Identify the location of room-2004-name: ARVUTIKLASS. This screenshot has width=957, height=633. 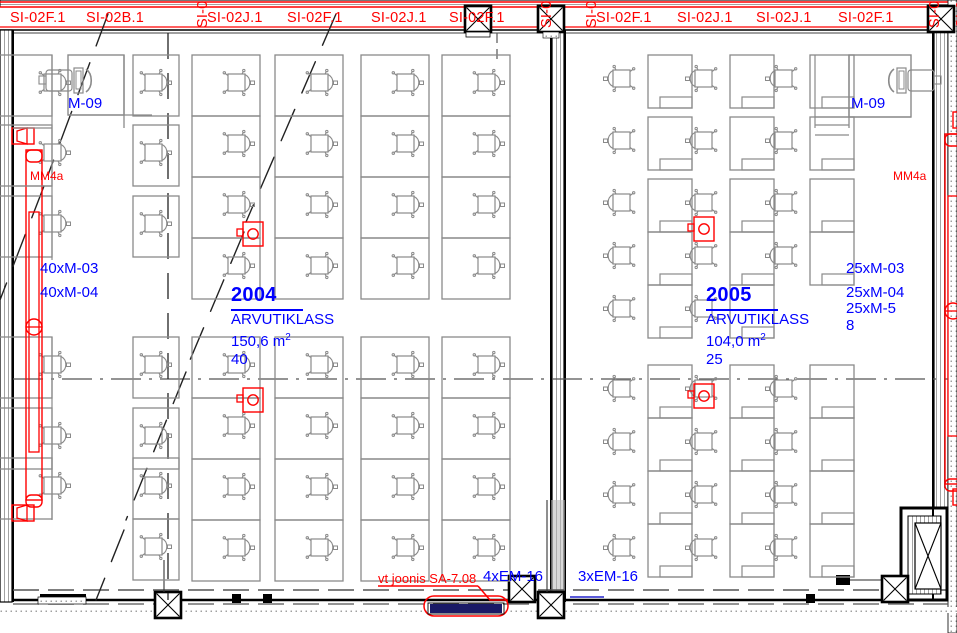
(283, 319).